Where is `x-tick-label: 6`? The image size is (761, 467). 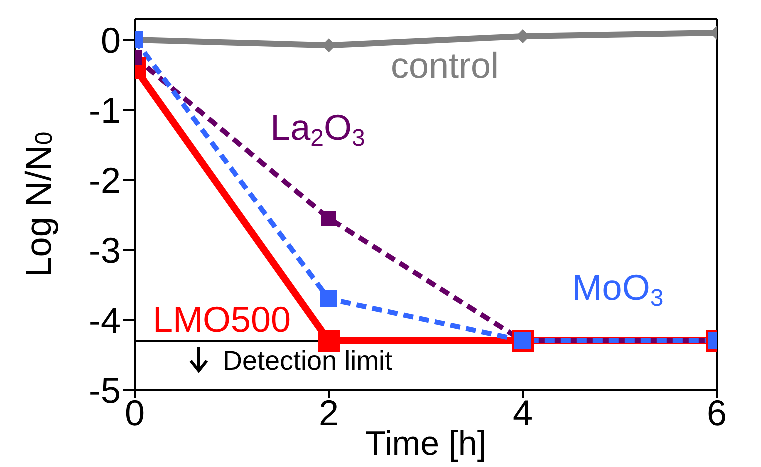 x-tick-label: 6 is located at coordinates (717, 413).